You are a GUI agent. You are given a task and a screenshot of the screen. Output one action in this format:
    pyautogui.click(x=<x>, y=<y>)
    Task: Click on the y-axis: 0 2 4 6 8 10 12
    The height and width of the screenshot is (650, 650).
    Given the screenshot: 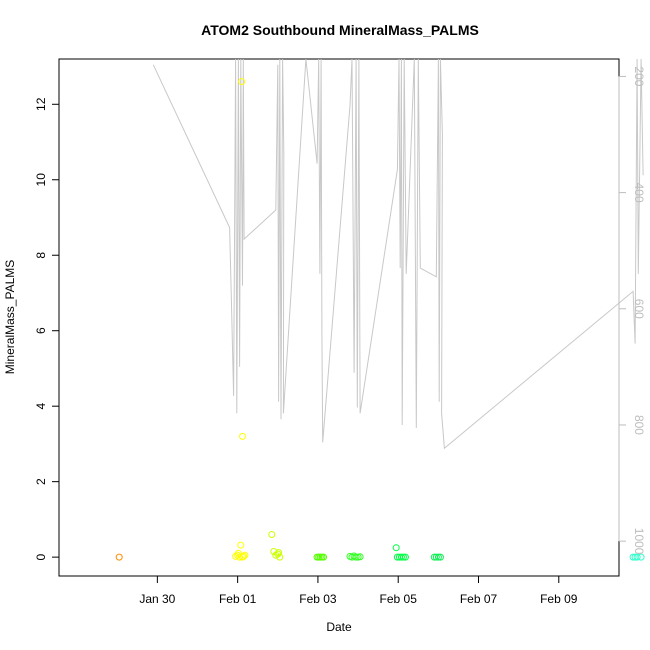 What is the action you would take?
    pyautogui.click(x=47, y=328)
    